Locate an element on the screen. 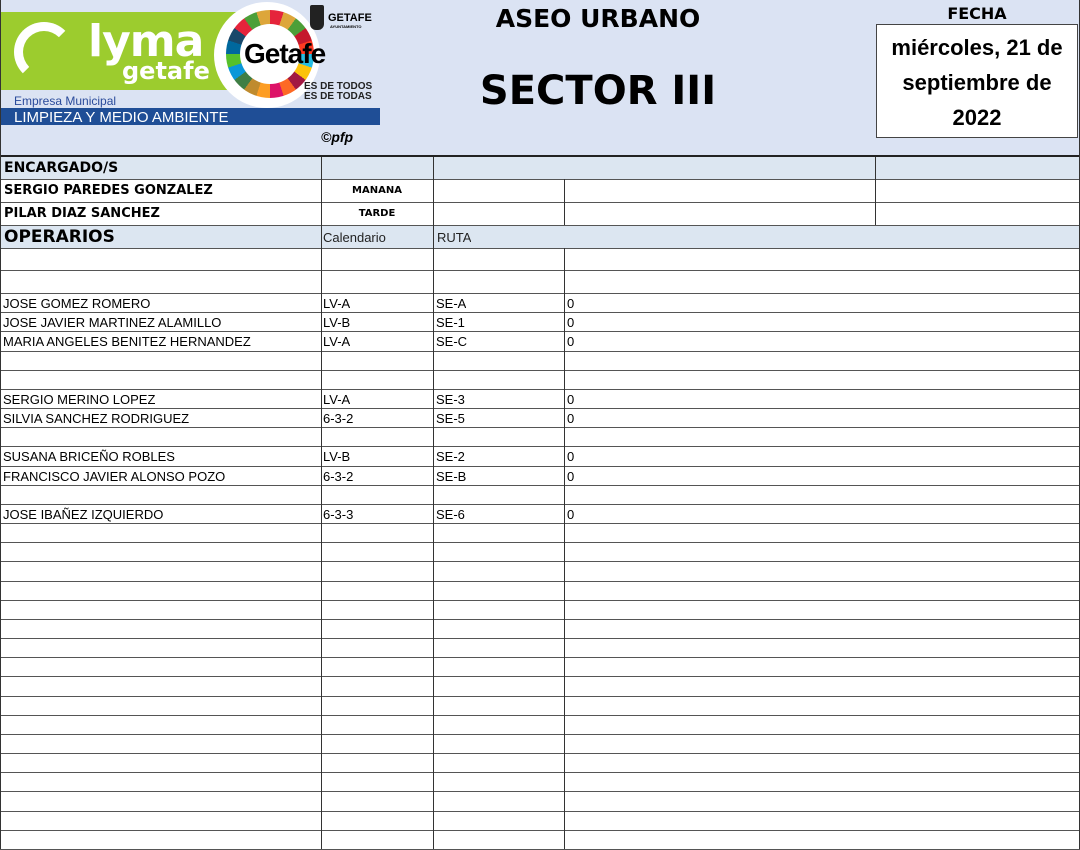 The width and height of the screenshot is (1080, 850). credit: ©pfp is located at coordinates (337, 137).